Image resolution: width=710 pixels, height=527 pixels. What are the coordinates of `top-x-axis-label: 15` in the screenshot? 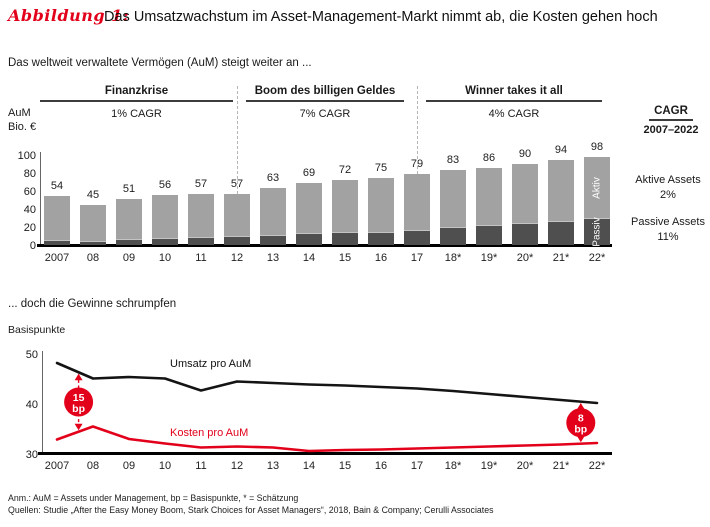 It's located at (345, 258).